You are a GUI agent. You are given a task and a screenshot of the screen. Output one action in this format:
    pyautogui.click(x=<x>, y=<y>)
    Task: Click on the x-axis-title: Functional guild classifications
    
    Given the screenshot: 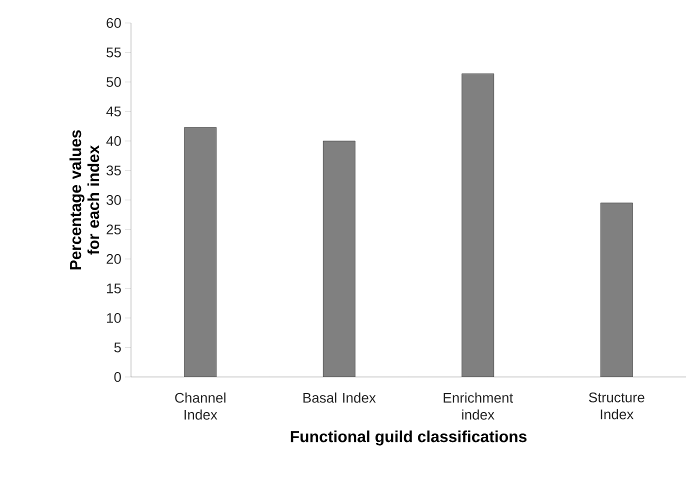 What is the action you would take?
    pyautogui.click(x=408, y=438)
    